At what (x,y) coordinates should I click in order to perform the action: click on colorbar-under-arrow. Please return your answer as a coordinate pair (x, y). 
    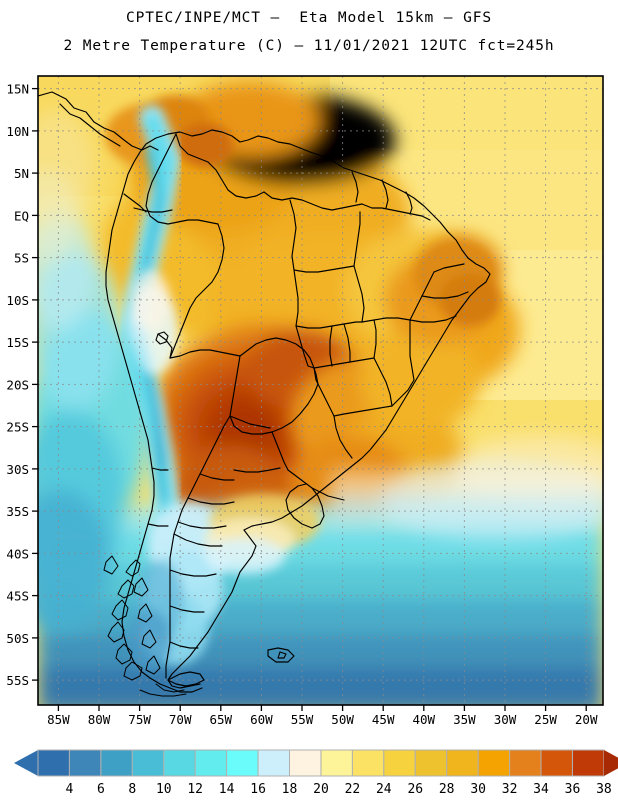
    Looking at the image, I should click on (26, 763).